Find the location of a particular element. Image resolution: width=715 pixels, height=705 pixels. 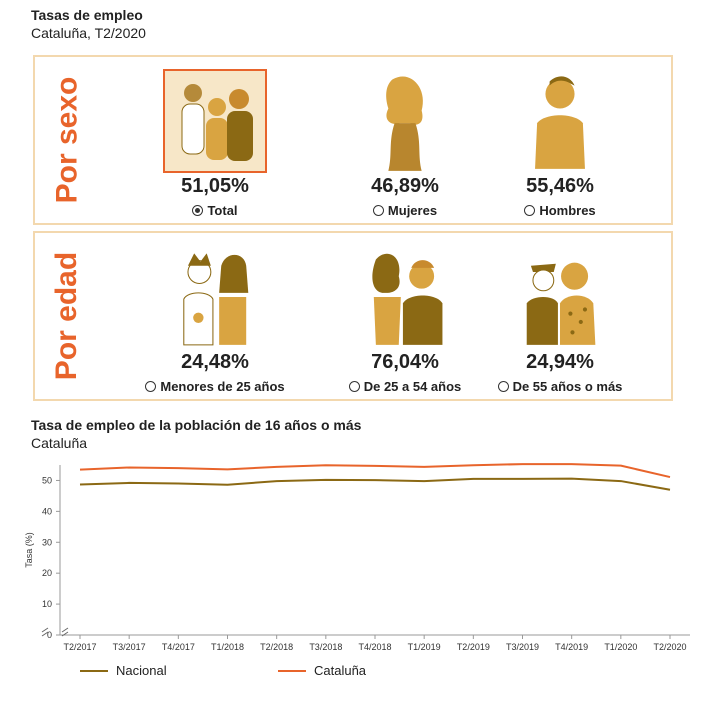

seniors-icon is located at coordinates (560, 297).